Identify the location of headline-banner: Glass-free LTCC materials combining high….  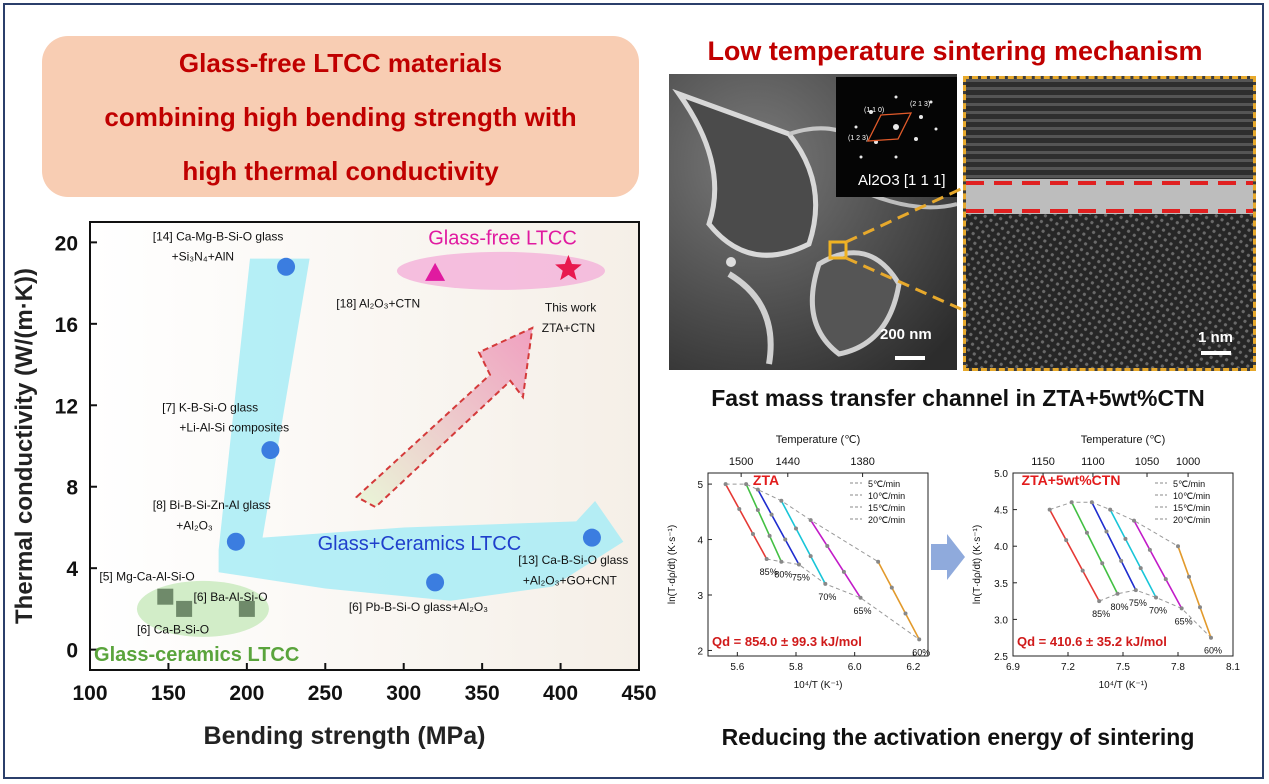
(340, 116).